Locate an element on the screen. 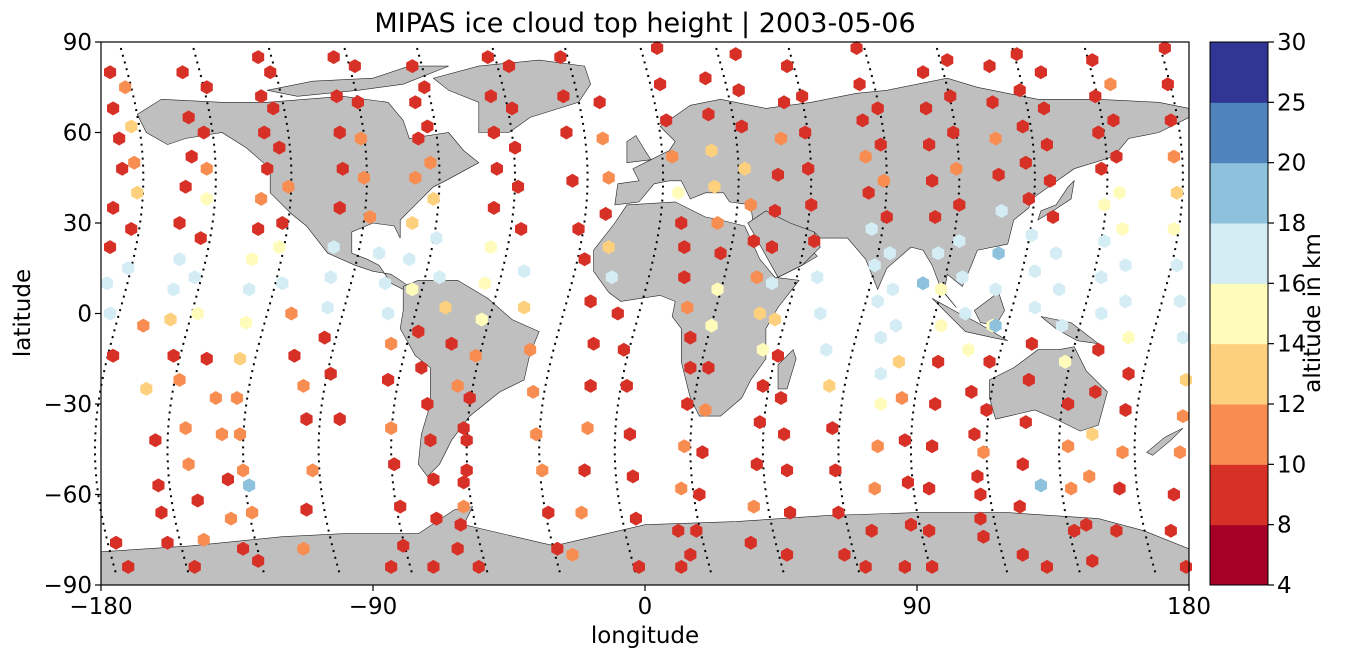 Image resolution: width=1345 pixels, height=661 pixels. x-tick-label-4: 180 is located at coordinates (1189, 607).